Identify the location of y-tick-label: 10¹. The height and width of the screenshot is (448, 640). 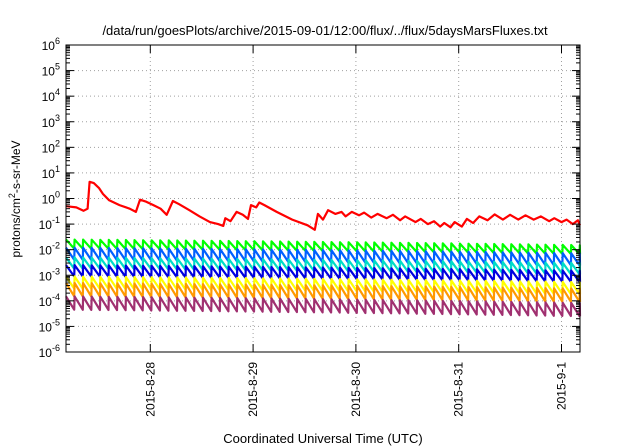
(51, 172).